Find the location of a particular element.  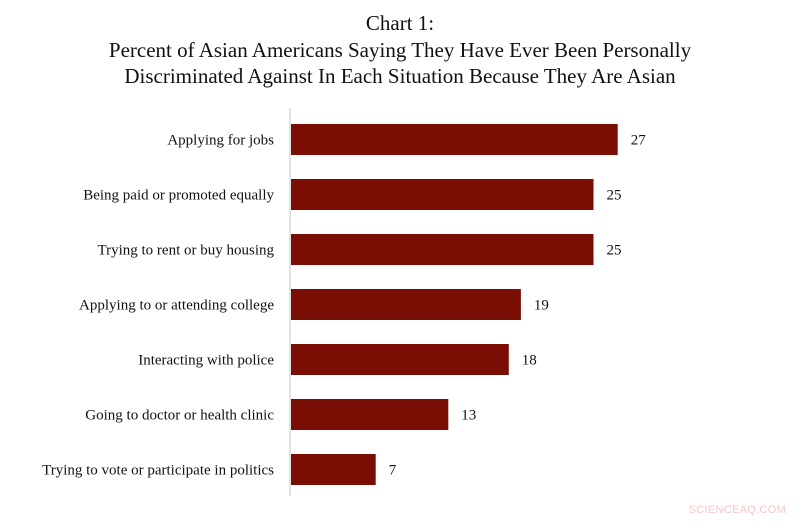

watermark: SCIENCEAQ.COM is located at coordinates (737, 510).